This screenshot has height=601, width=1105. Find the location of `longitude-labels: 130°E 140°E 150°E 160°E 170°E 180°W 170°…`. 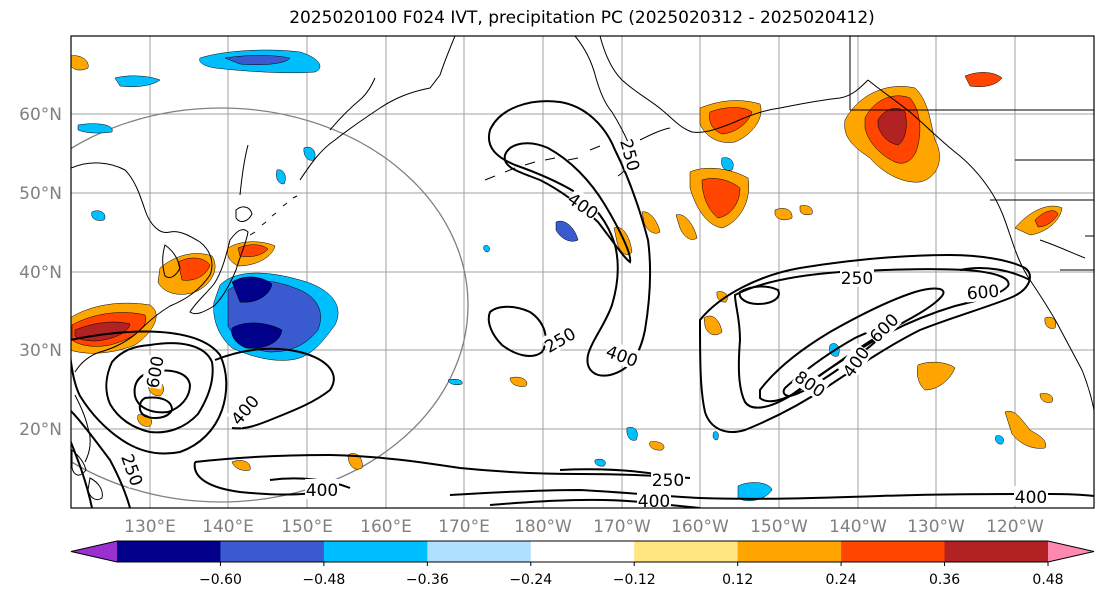

longitude-labels: 130°E 140°E 150°E 160°E 170°E 180°W 170°… is located at coordinates (584, 527).